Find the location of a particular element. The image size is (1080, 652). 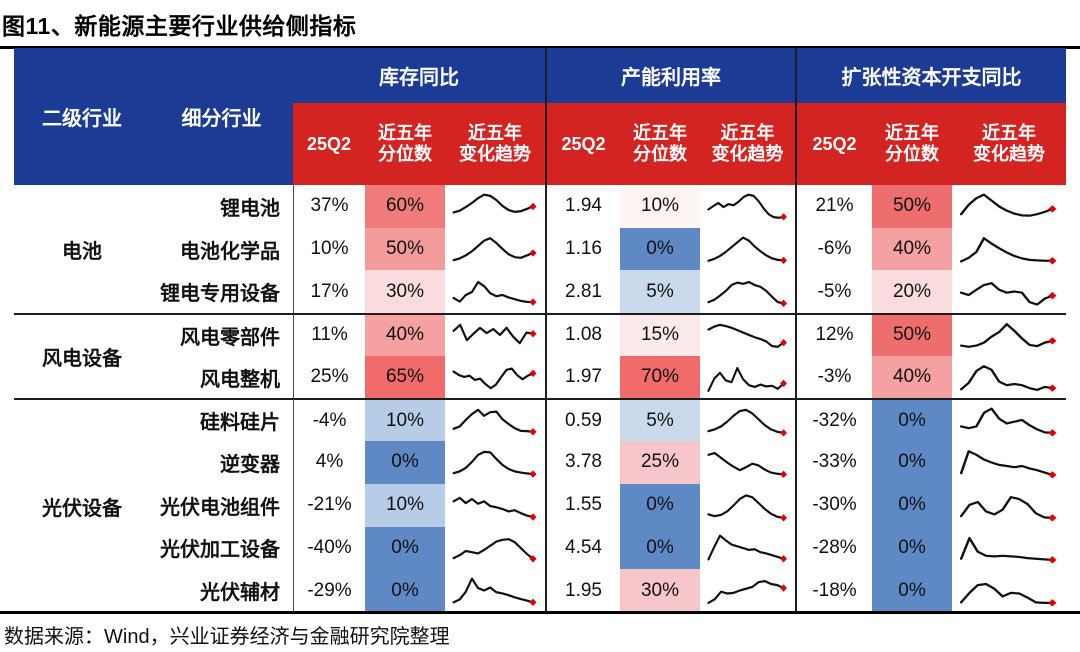

header-secondary-industry: 二级行业 is located at coordinates (82, 116).